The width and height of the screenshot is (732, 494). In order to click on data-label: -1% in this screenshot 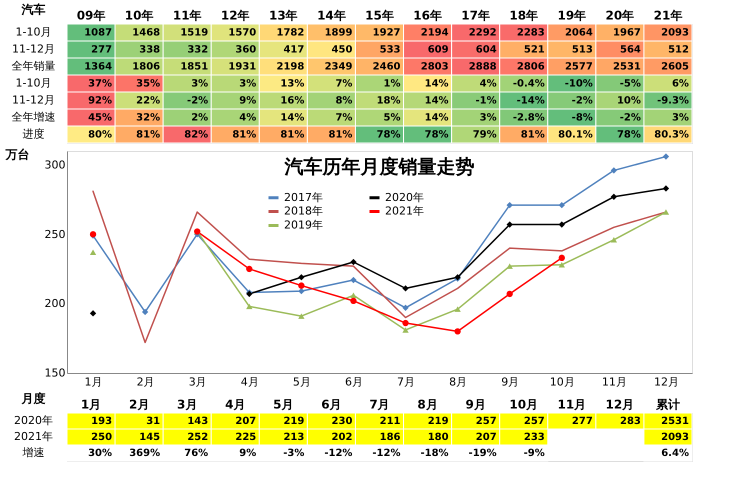, I will do `click(486, 101)`.